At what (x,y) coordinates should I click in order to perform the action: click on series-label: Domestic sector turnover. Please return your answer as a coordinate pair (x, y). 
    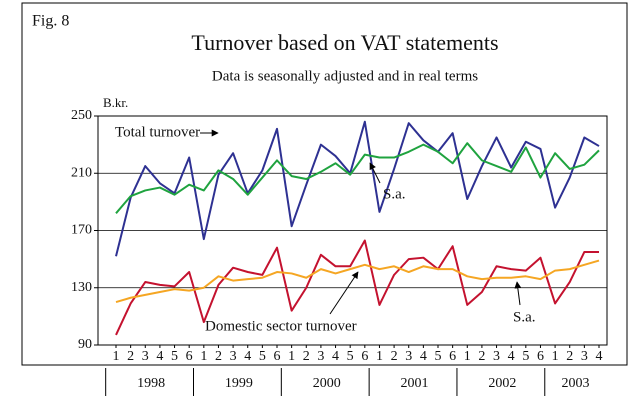
    Looking at the image, I should click on (281, 326).